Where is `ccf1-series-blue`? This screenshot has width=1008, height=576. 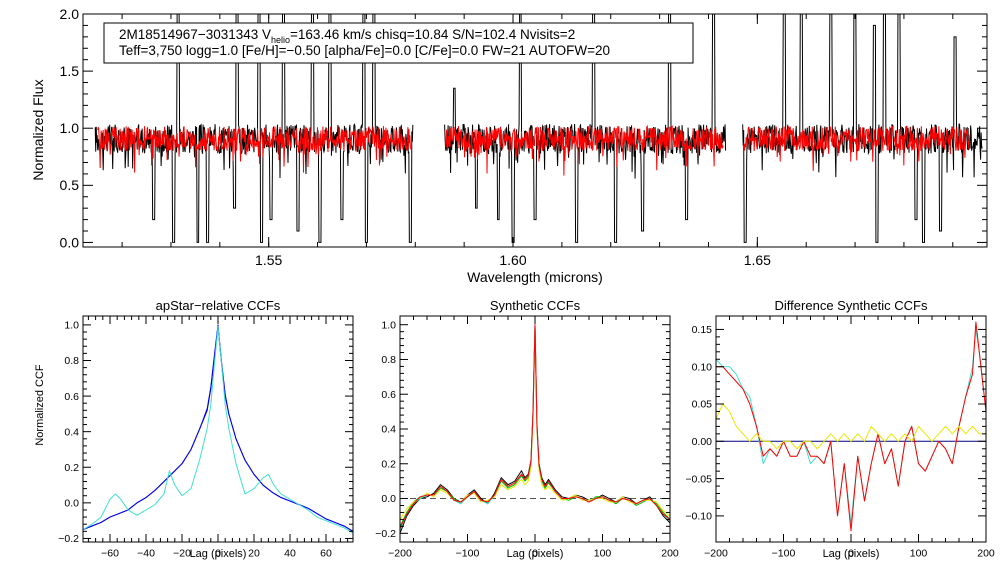 ccf1-series-blue is located at coordinates (218, 428).